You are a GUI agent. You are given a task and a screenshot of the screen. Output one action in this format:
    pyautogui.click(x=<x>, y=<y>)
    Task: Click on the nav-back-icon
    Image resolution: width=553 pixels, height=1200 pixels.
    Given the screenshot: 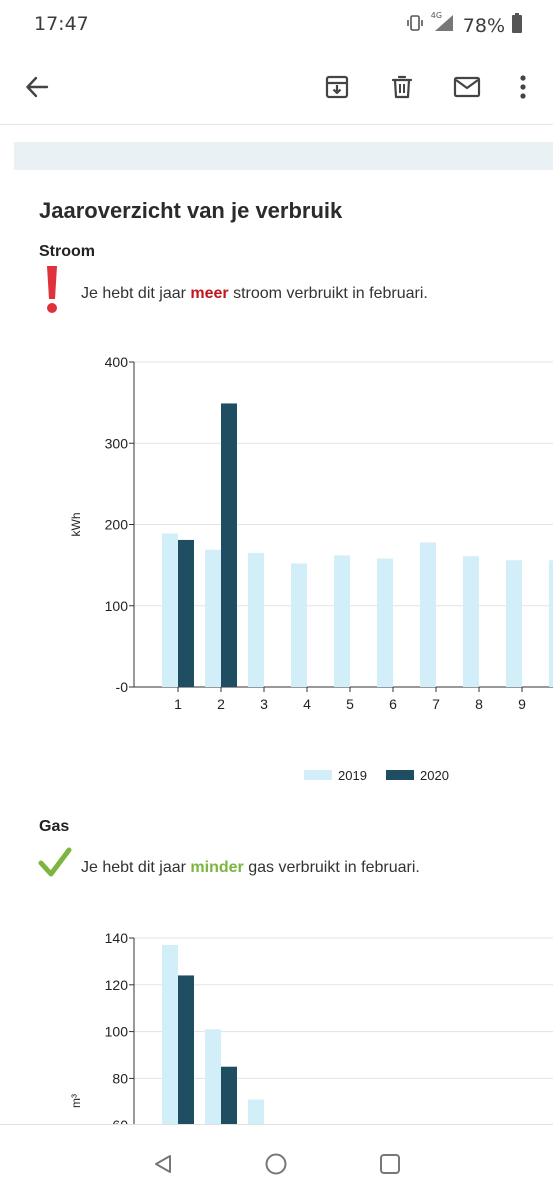 What is the action you would take?
    pyautogui.click(x=163, y=1164)
    